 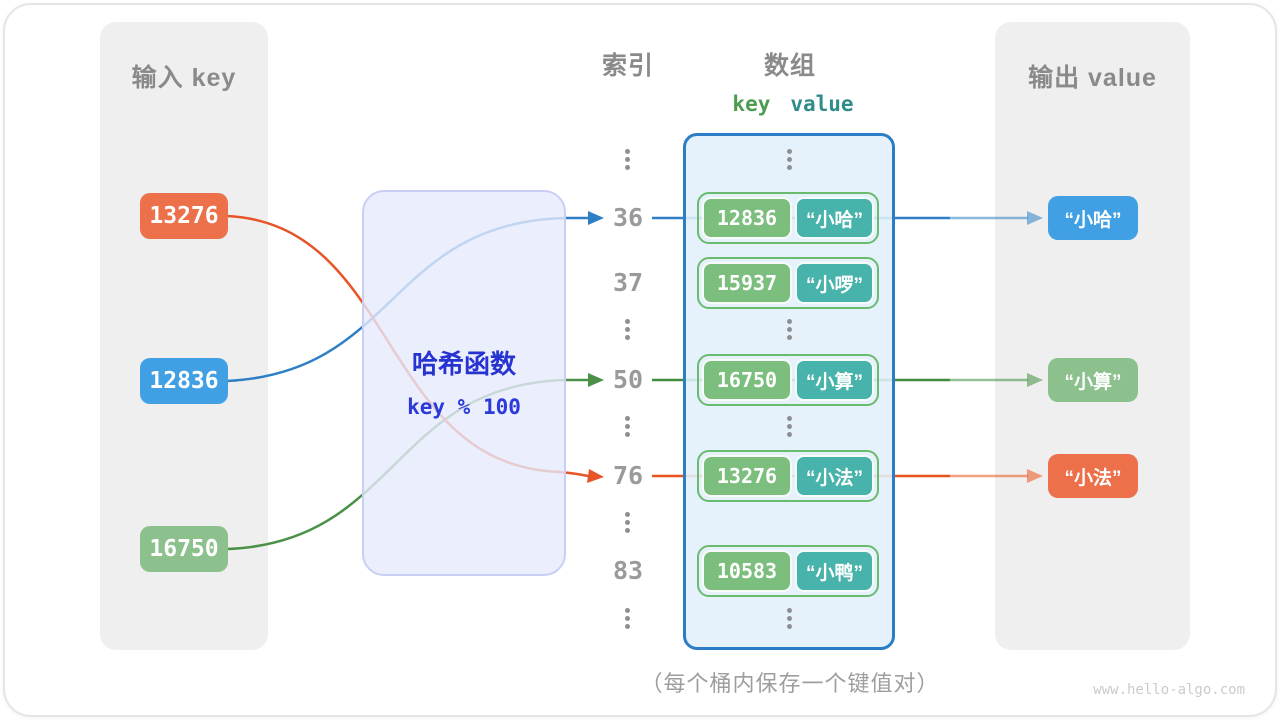 What do you see at coordinates (1093, 218) in the screenshot?
I see `output-value-box: “小哈”` at bounding box center [1093, 218].